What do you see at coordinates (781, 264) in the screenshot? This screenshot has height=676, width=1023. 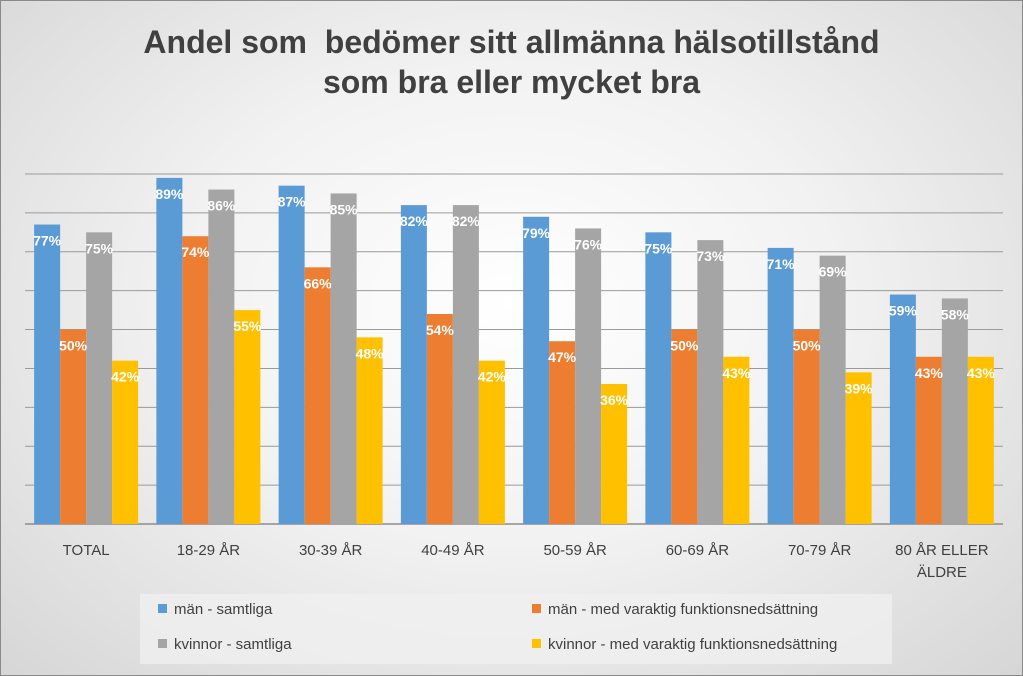 I see `data-label: 71%` at bounding box center [781, 264].